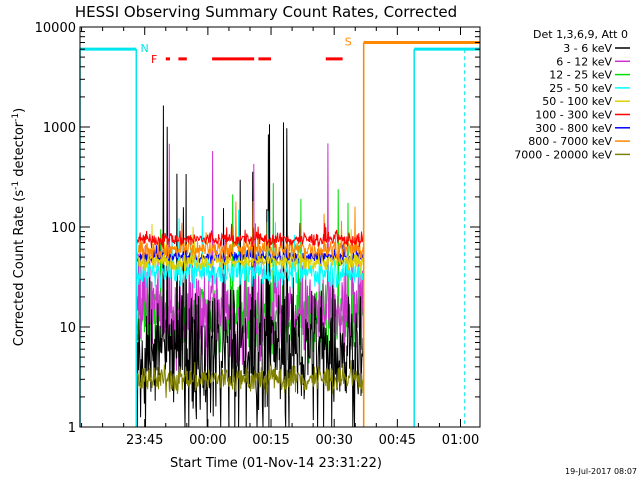 This screenshot has width=640, height=480. Describe the element at coordinates (348, 41) in the screenshot. I see `flag-label-S: S` at that location.